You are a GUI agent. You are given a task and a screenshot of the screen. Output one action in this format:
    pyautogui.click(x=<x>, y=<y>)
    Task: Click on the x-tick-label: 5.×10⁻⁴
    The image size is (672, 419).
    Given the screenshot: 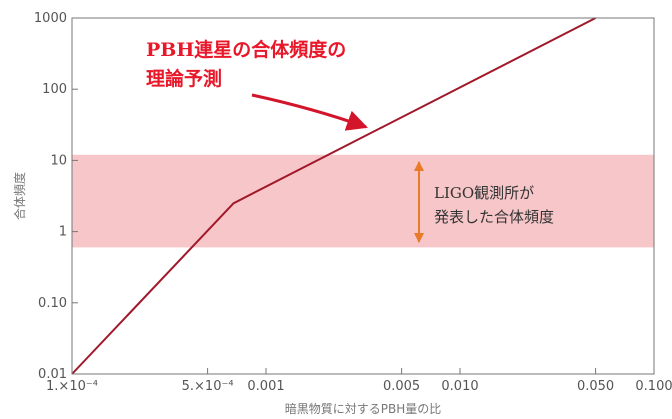 What is the action you would take?
    pyautogui.click(x=208, y=386)
    